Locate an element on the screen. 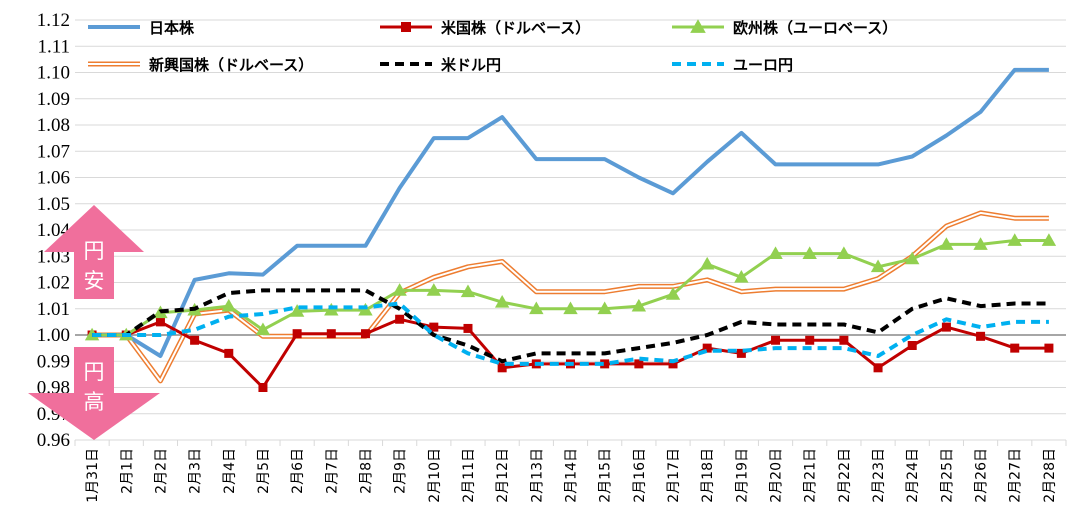 This screenshot has width=1086, height=525. series-eur-jpy is located at coordinates (570, 333).